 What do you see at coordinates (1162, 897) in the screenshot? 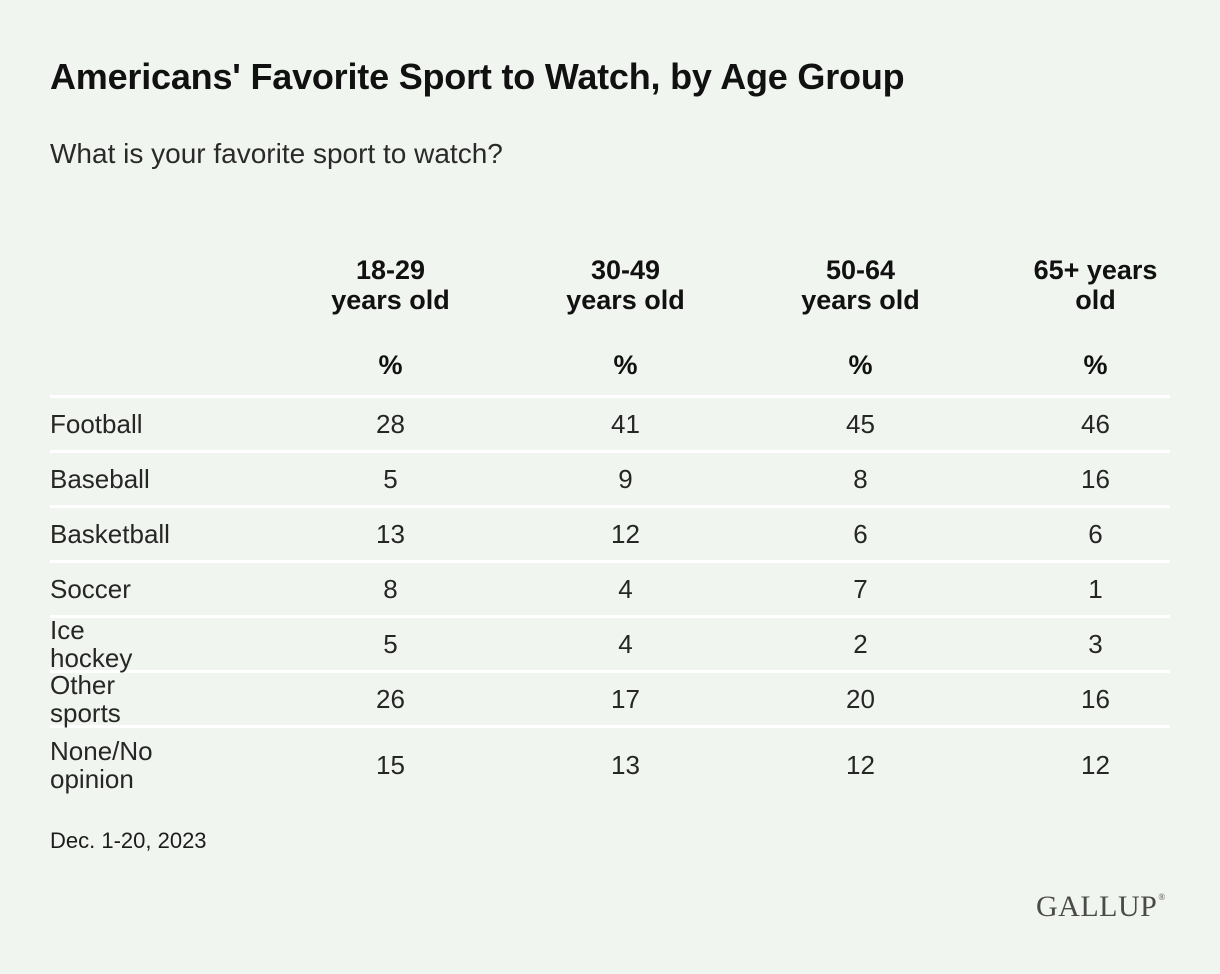
I see `registered-mark: ®` at bounding box center [1162, 897].